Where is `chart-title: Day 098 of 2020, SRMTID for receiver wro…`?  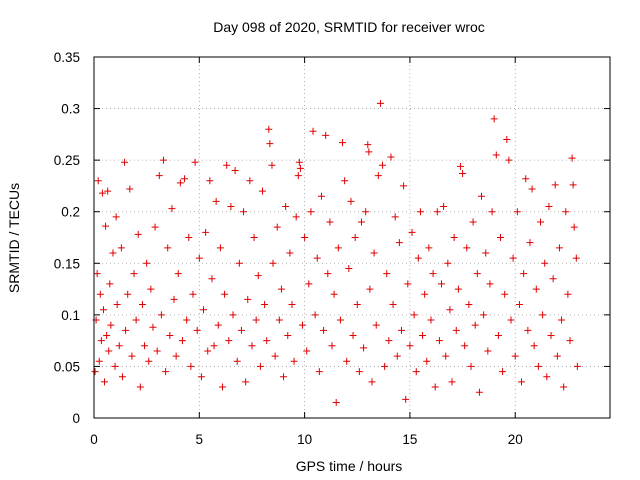
chart-title: Day 098 of 2020, SRMTID for receiver wro… is located at coordinates (349, 27).